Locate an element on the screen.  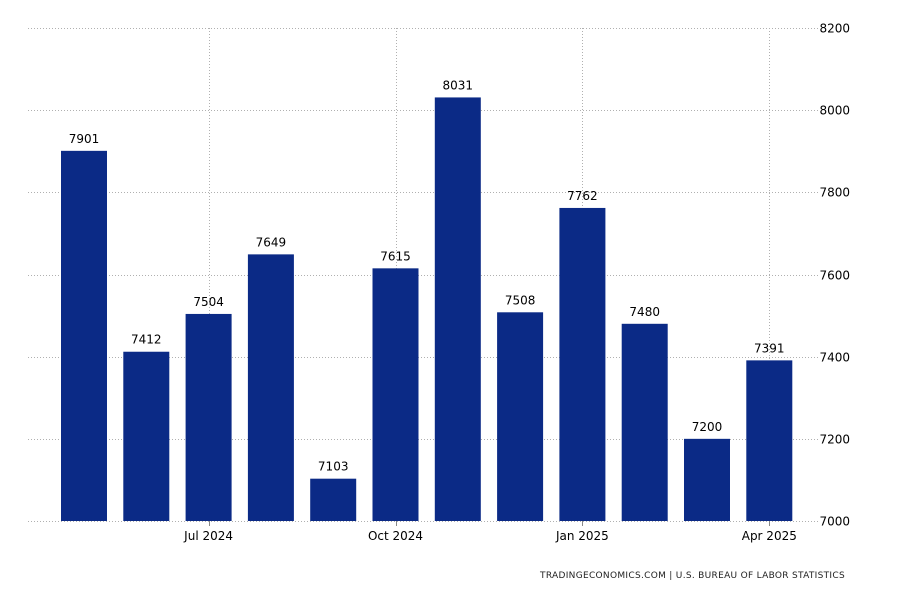
y-tick-label: 7400 is located at coordinates (834, 358).